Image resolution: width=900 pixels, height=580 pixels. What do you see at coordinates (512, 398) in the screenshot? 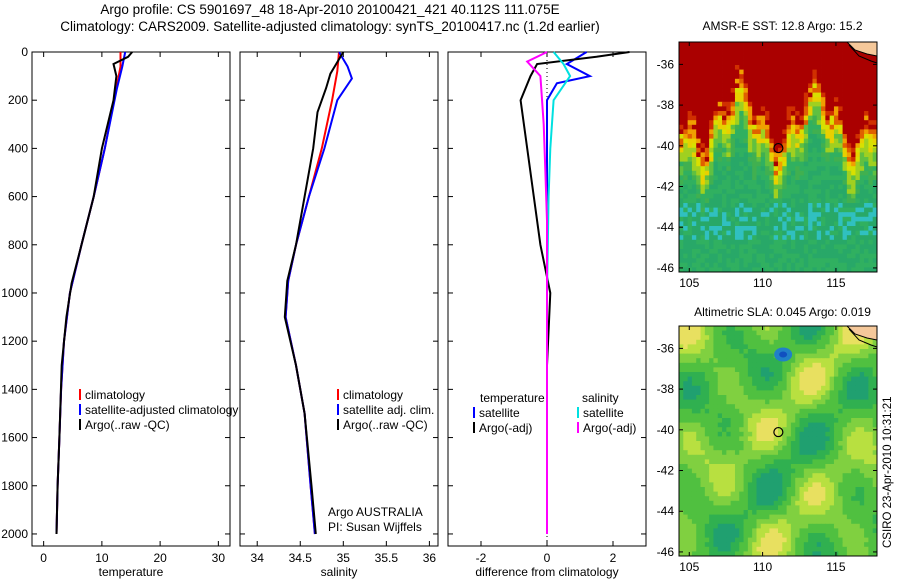
I see `legend-group-temperature: temperature` at bounding box center [512, 398].